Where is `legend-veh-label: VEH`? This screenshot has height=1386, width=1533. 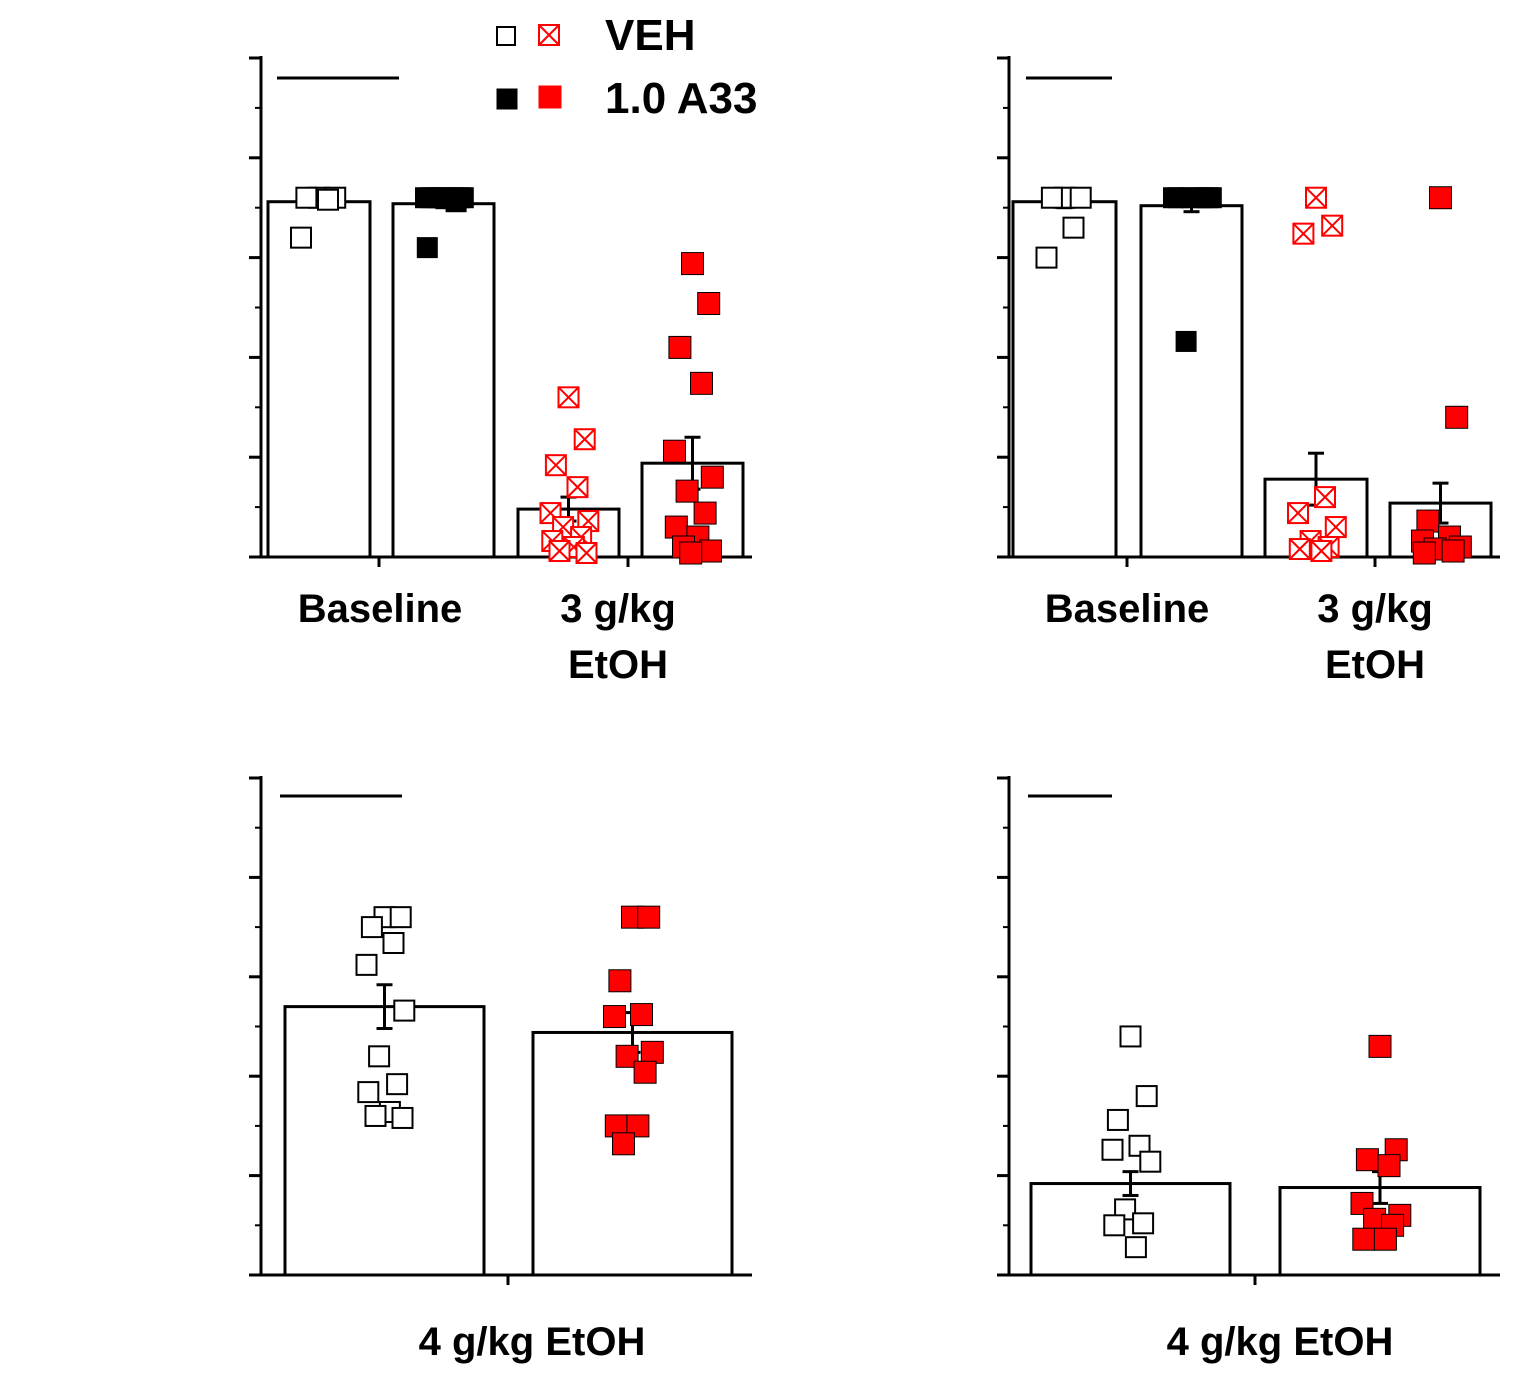
legend-veh-label: VEH is located at coordinates (650, 35).